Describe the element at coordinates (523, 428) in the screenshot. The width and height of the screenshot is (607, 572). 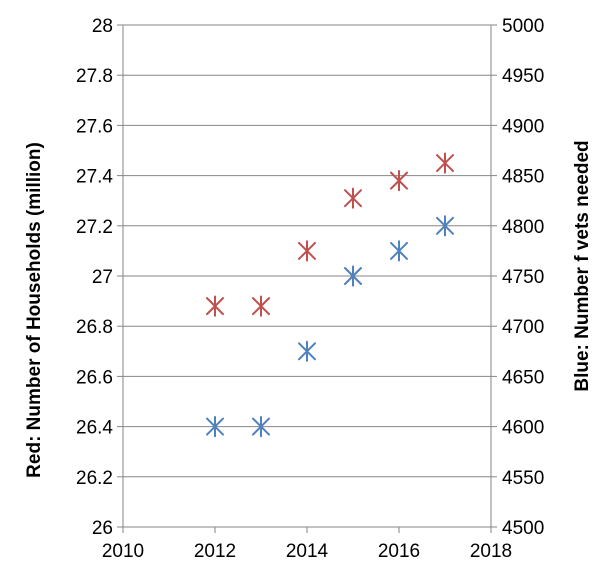
I see `right-y-tick-label: 4600` at that location.